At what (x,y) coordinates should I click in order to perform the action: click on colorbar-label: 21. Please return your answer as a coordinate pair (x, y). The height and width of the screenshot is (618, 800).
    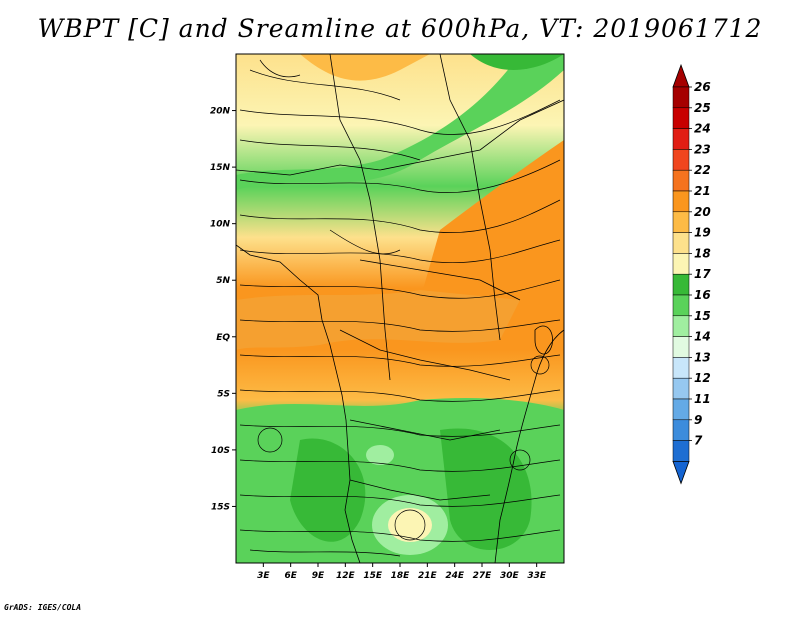
    Looking at the image, I should click on (702, 191).